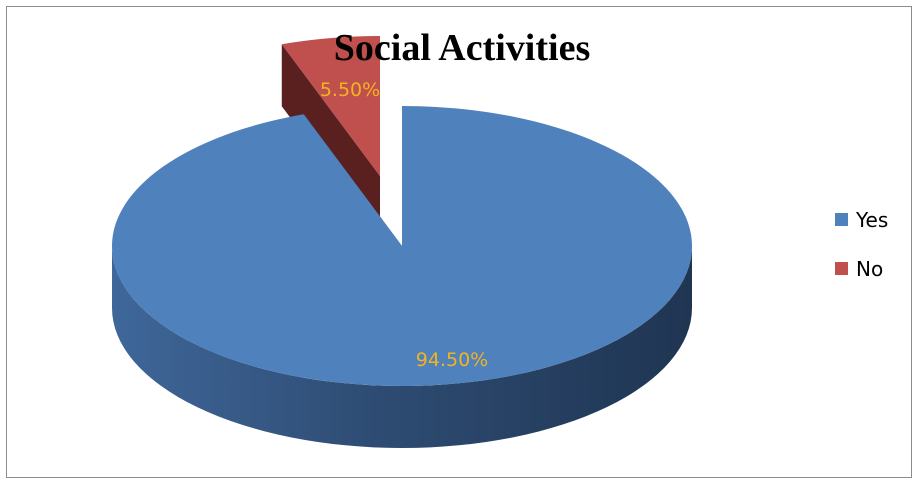  Describe the element at coordinates (350, 90) in the screenshot. I see `data-label-no: 5.50%` at that location.